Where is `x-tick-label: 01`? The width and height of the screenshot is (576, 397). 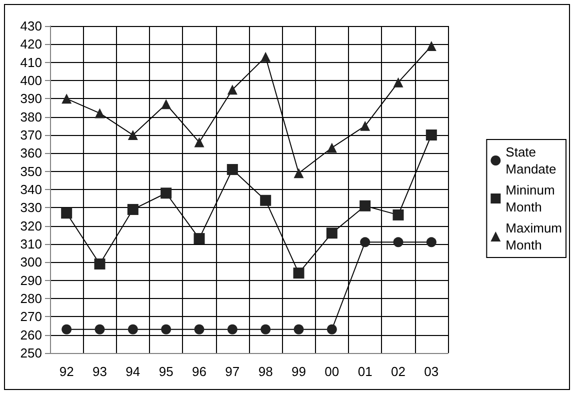
x-tick-label: 01 is located at coordinates (365, 371).